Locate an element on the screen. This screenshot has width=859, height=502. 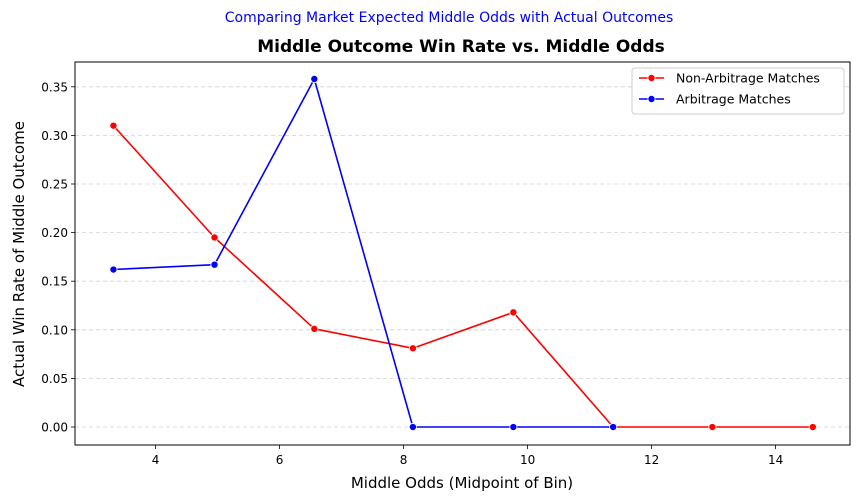
y-tick-label: 0.20 is located at coordinates (54, 233).